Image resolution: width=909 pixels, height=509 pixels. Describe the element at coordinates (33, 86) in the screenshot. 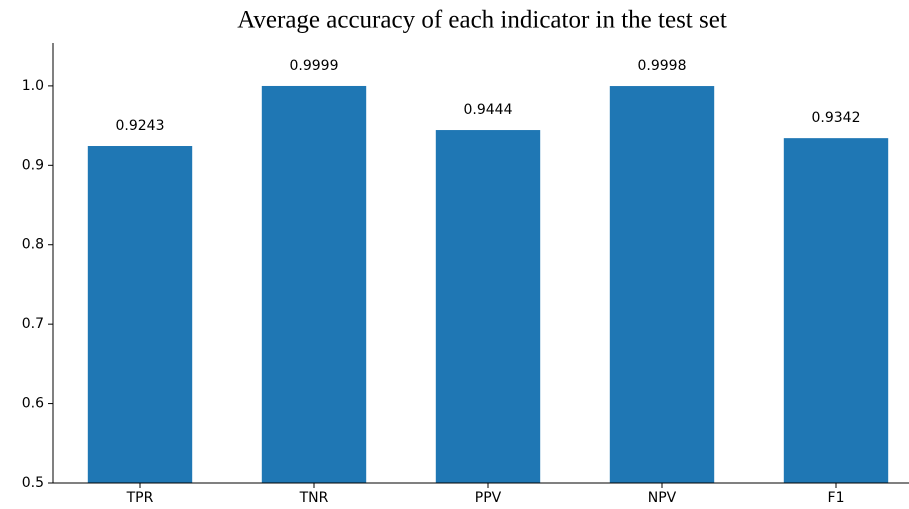

I see `y-tick-label: 1.0` at that location.